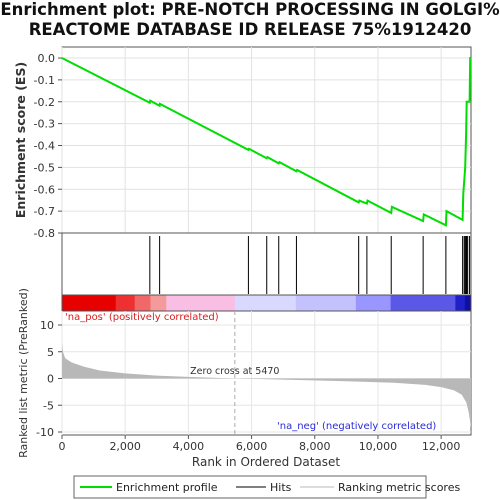 The image size is (500, 500). I want to click on ranking-x-tick-label: 2,000, so click(125, 446).